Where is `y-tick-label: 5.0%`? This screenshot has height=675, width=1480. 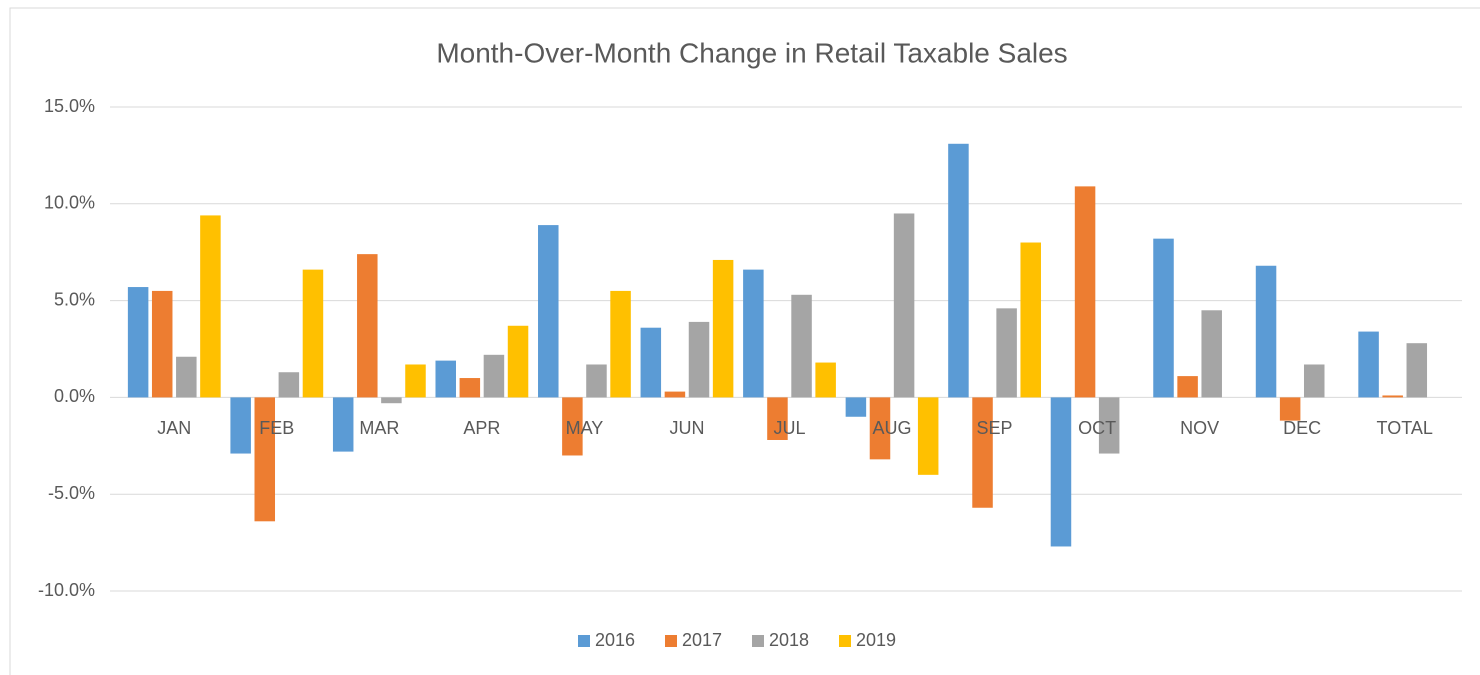
y-tick-label: 5.0% is located at coordinates (74, 299).